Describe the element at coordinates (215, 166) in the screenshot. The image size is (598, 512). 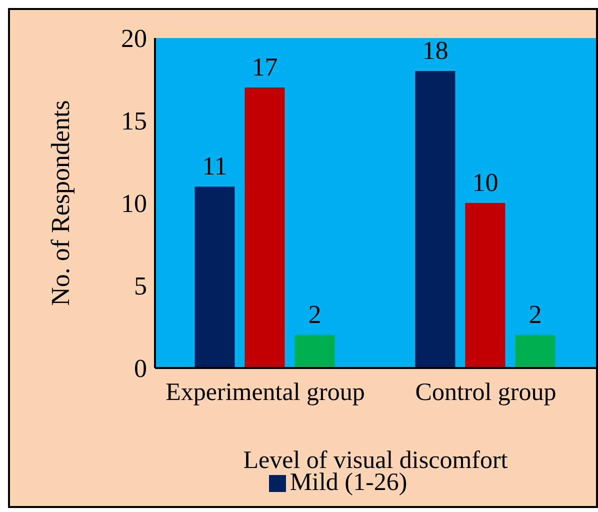
I see `data-label: 11` at that location.